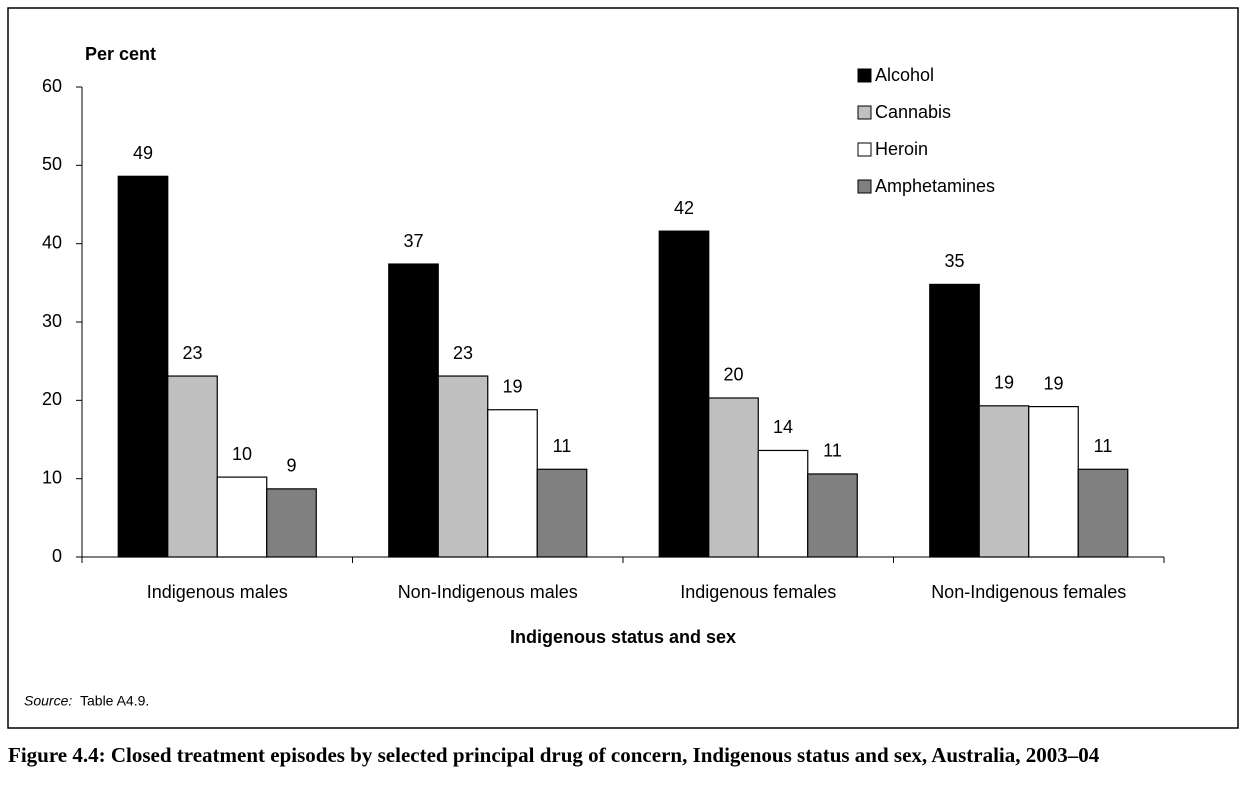 The width and height of the screenshot is (1247, 800). What do you see at coordinates (120, 54) in the screenshot?
I see `y-axis-label: Per cent` at bounding box center [120, 54].